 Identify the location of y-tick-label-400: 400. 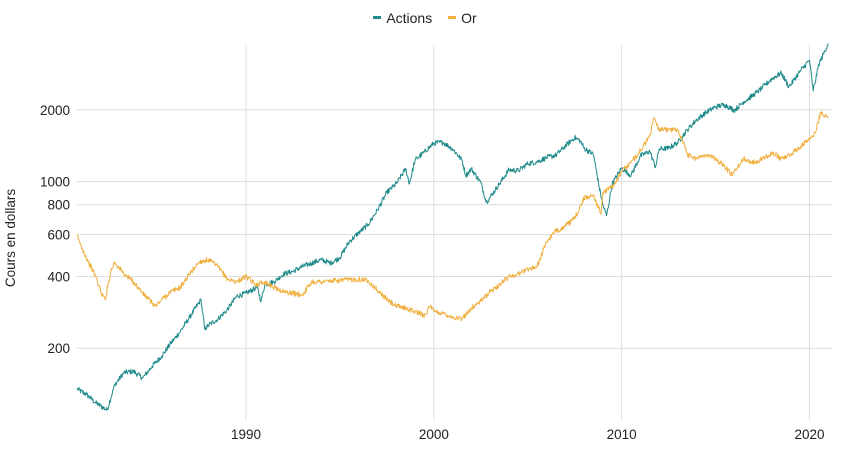
(58, 276).